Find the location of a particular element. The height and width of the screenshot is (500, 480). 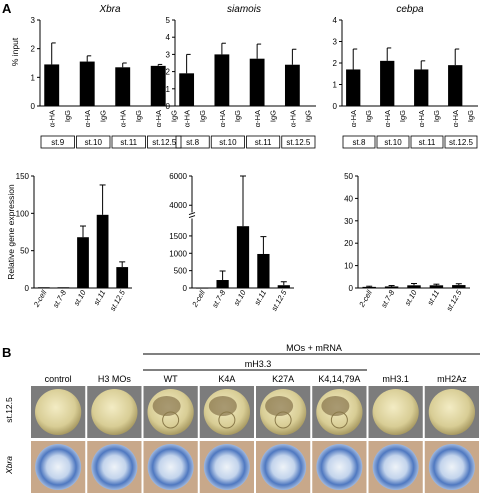

y-tick-label: 100 is located at coordinates (23, 213).